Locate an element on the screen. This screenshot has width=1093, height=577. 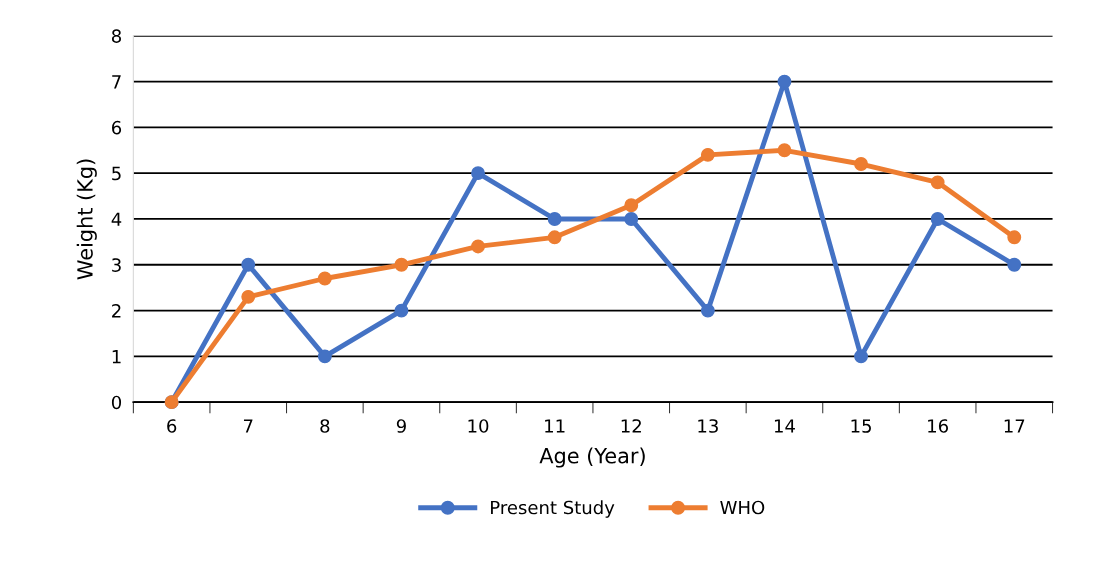
x-tick-label: 17 is located at coordinates (1014, 426).